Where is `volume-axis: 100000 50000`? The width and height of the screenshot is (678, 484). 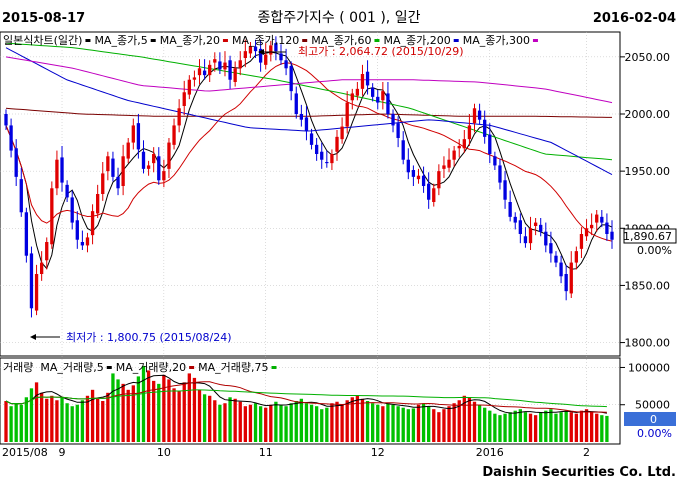 volume-axis: 100000 50000 is located at coordinates (645, 386).